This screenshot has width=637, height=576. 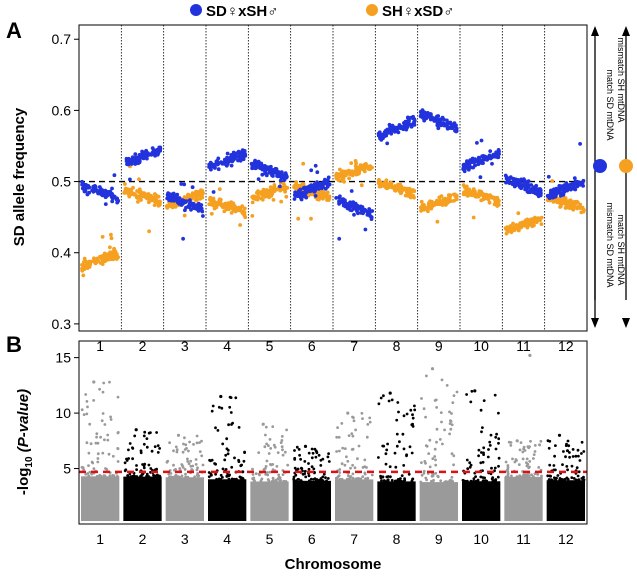 What do you see at coordinates (523, 346) in the screenshot?
I see `panel-a-xtick-label: 11` at bounding box center [523, 346].